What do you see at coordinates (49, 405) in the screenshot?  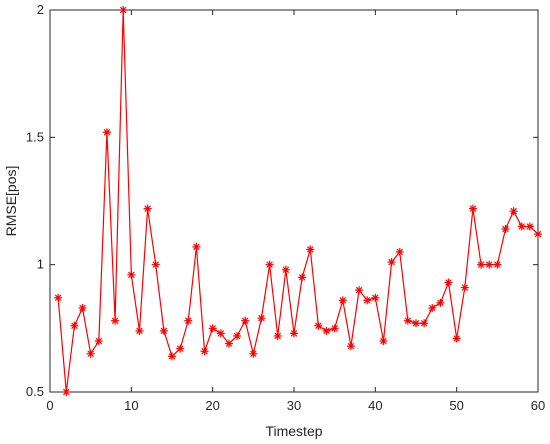 I see `x-tick-label: 0` at bounding box center [49, 405].